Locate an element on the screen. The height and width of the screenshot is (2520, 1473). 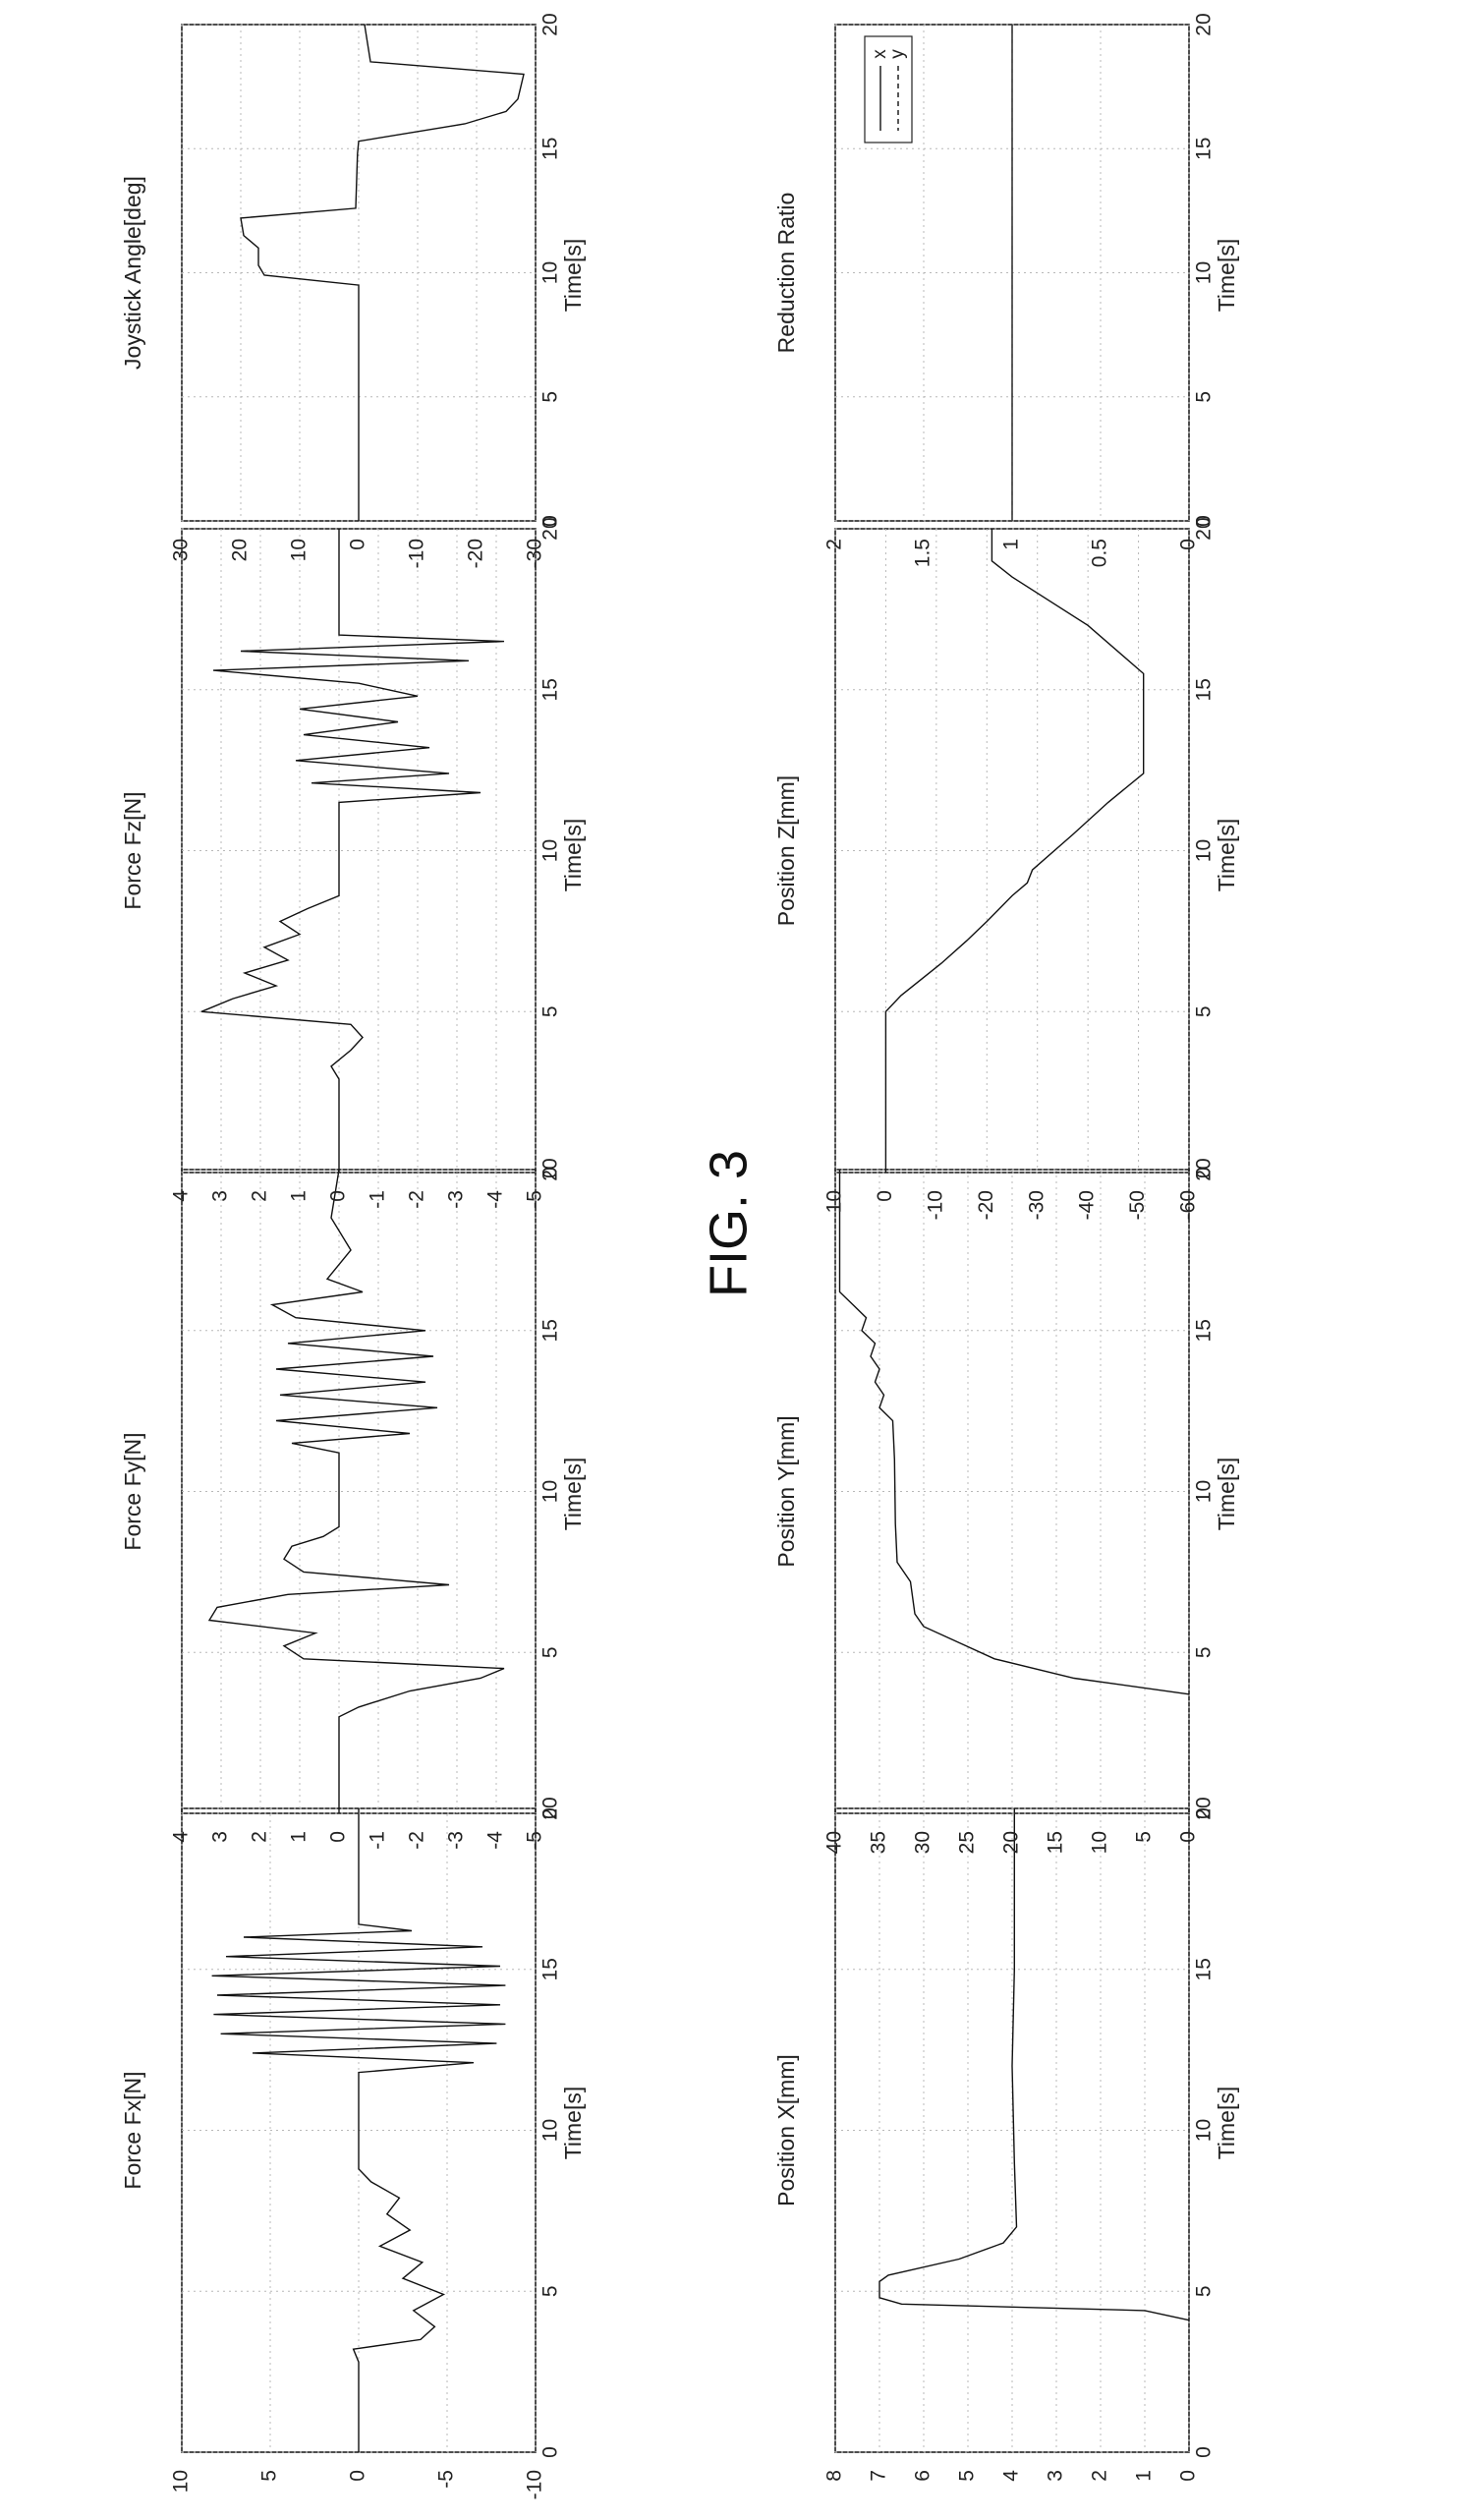
y-tick-label: -50 is located at coordinates (1137, 1205).